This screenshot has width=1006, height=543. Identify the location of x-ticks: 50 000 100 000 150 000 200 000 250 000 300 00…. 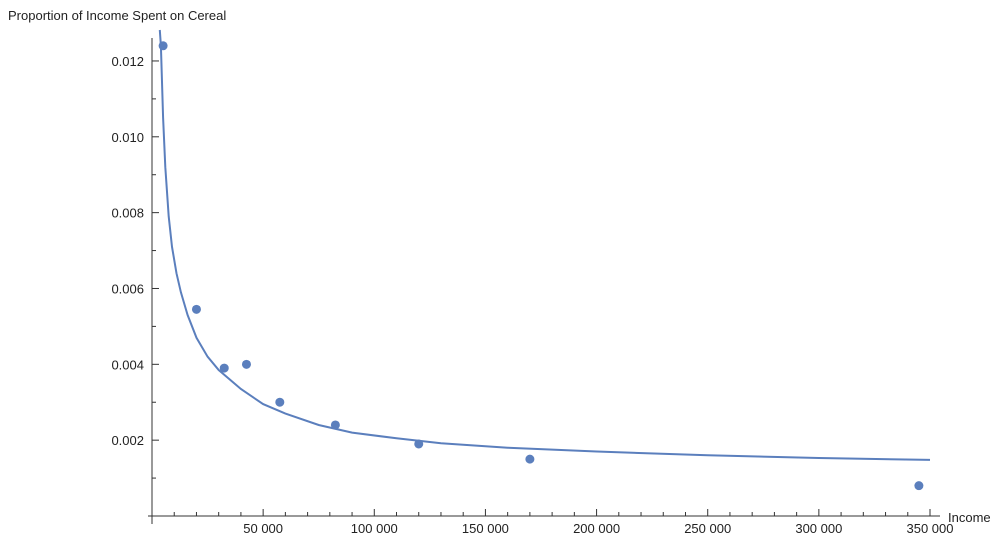
(563, 522).